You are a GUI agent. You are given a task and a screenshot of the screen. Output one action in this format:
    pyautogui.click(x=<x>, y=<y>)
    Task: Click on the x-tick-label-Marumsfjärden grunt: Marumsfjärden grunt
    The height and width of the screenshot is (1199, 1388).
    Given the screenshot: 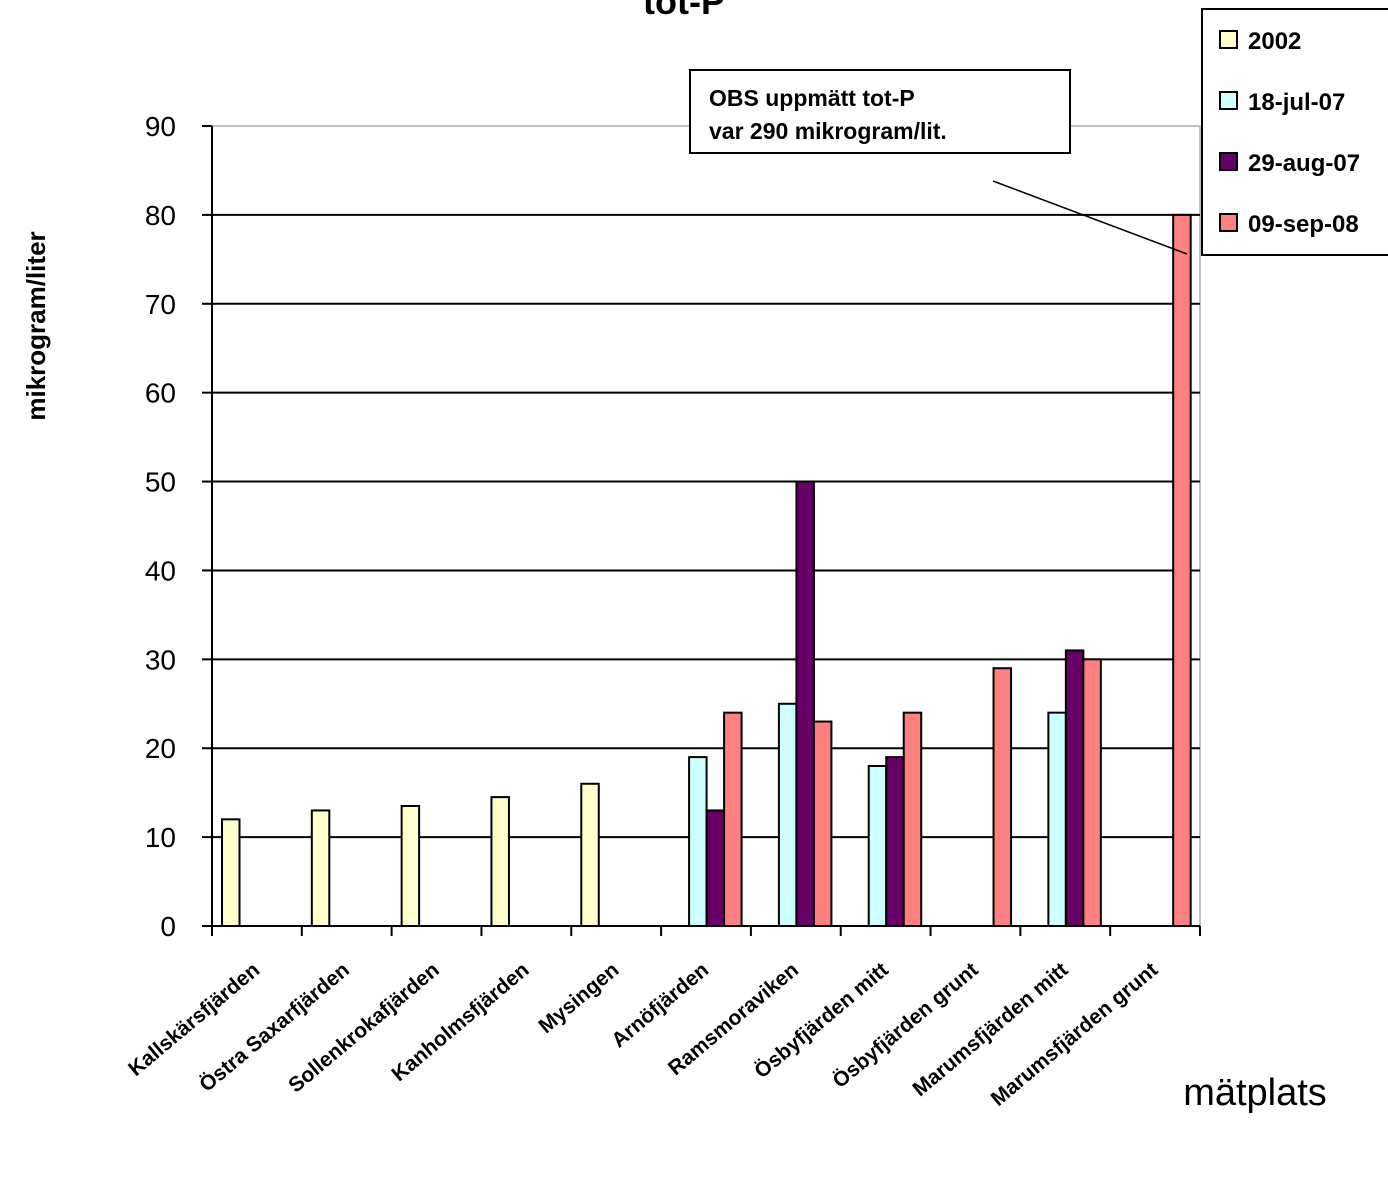 What is the action you would take?
    pyautogui.click(x=1075, y=1034)
    